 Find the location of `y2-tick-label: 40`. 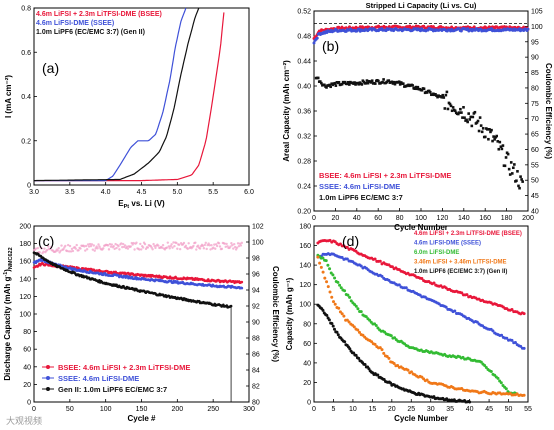

y2-tick-label: 40 is located at coordinates (535, 212).